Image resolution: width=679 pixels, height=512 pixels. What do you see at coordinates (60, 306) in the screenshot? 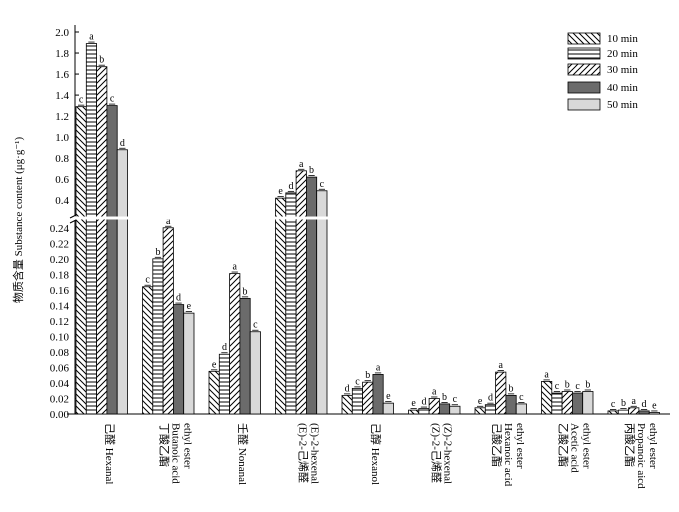
I see `y-tick-label: 0.14` at bounding box center [60, 306].